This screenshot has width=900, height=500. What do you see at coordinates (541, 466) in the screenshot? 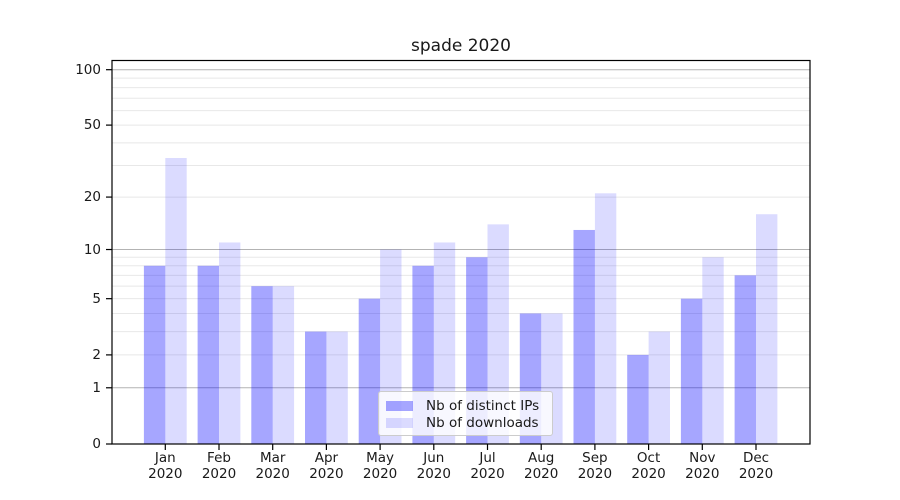
I see `x-tick-label-aug: Aug 2020` at bounding box center [541, 466].